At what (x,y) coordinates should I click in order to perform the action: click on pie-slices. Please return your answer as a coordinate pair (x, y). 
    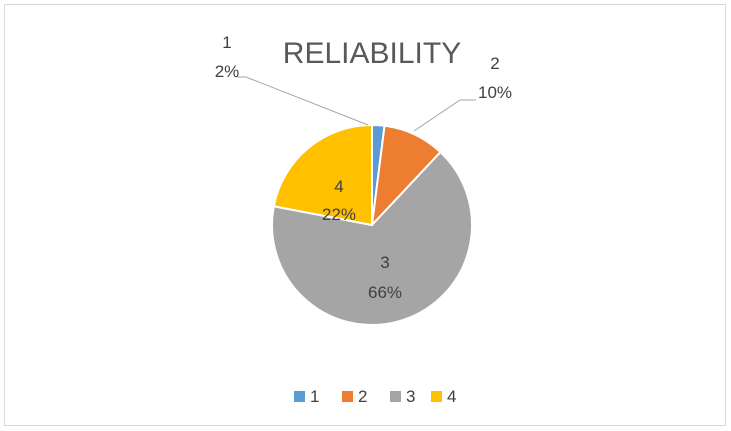
    Looking at the image, I should click on (372, 224).